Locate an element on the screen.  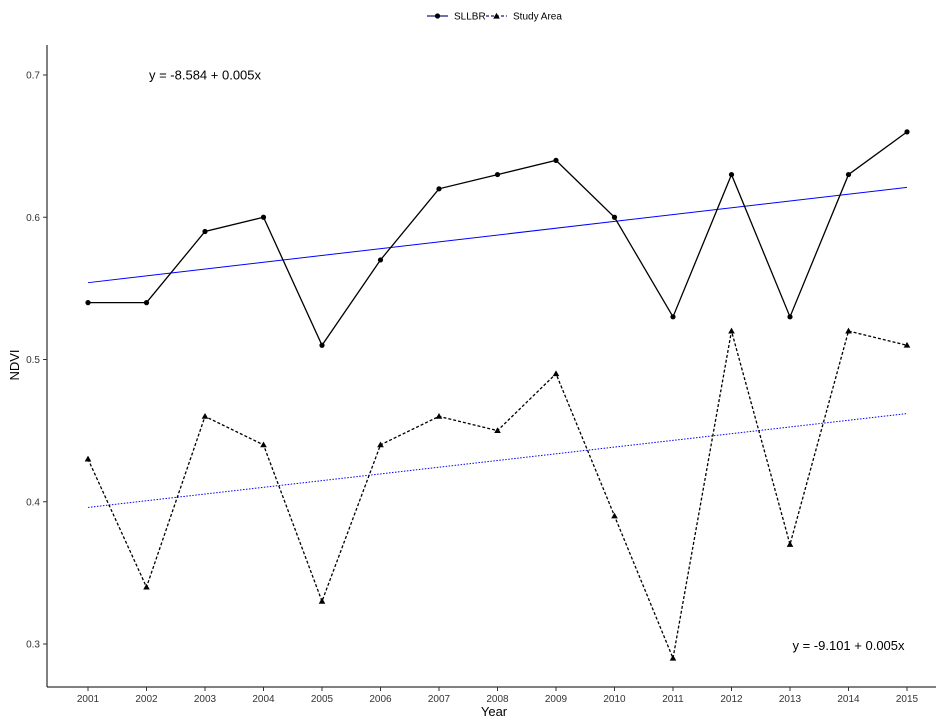
y-tick-label: 0.3 is located at coordinates (33, 645).